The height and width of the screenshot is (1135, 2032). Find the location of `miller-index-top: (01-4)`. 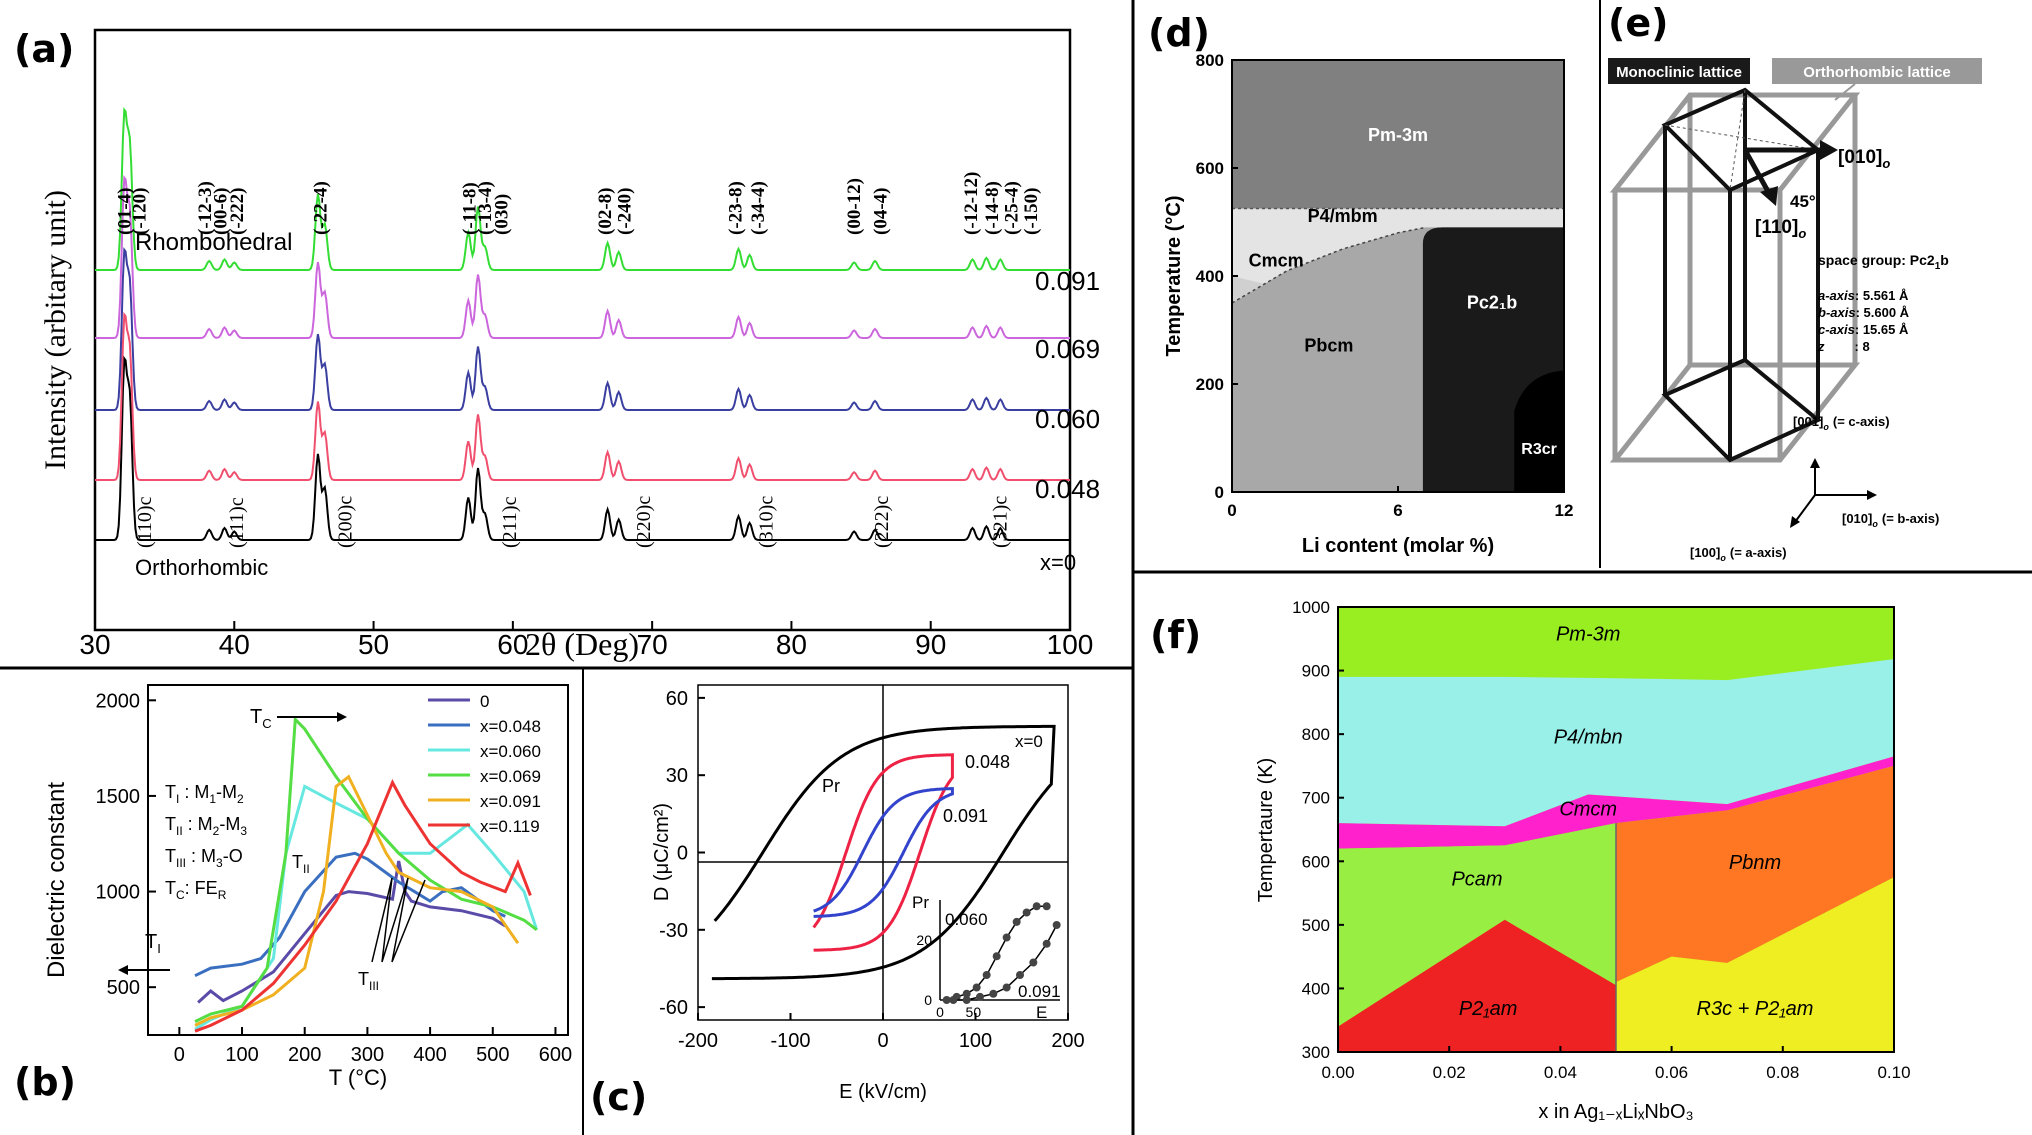

miller-index-top: (01-4) is located at coordinates (124, 211).